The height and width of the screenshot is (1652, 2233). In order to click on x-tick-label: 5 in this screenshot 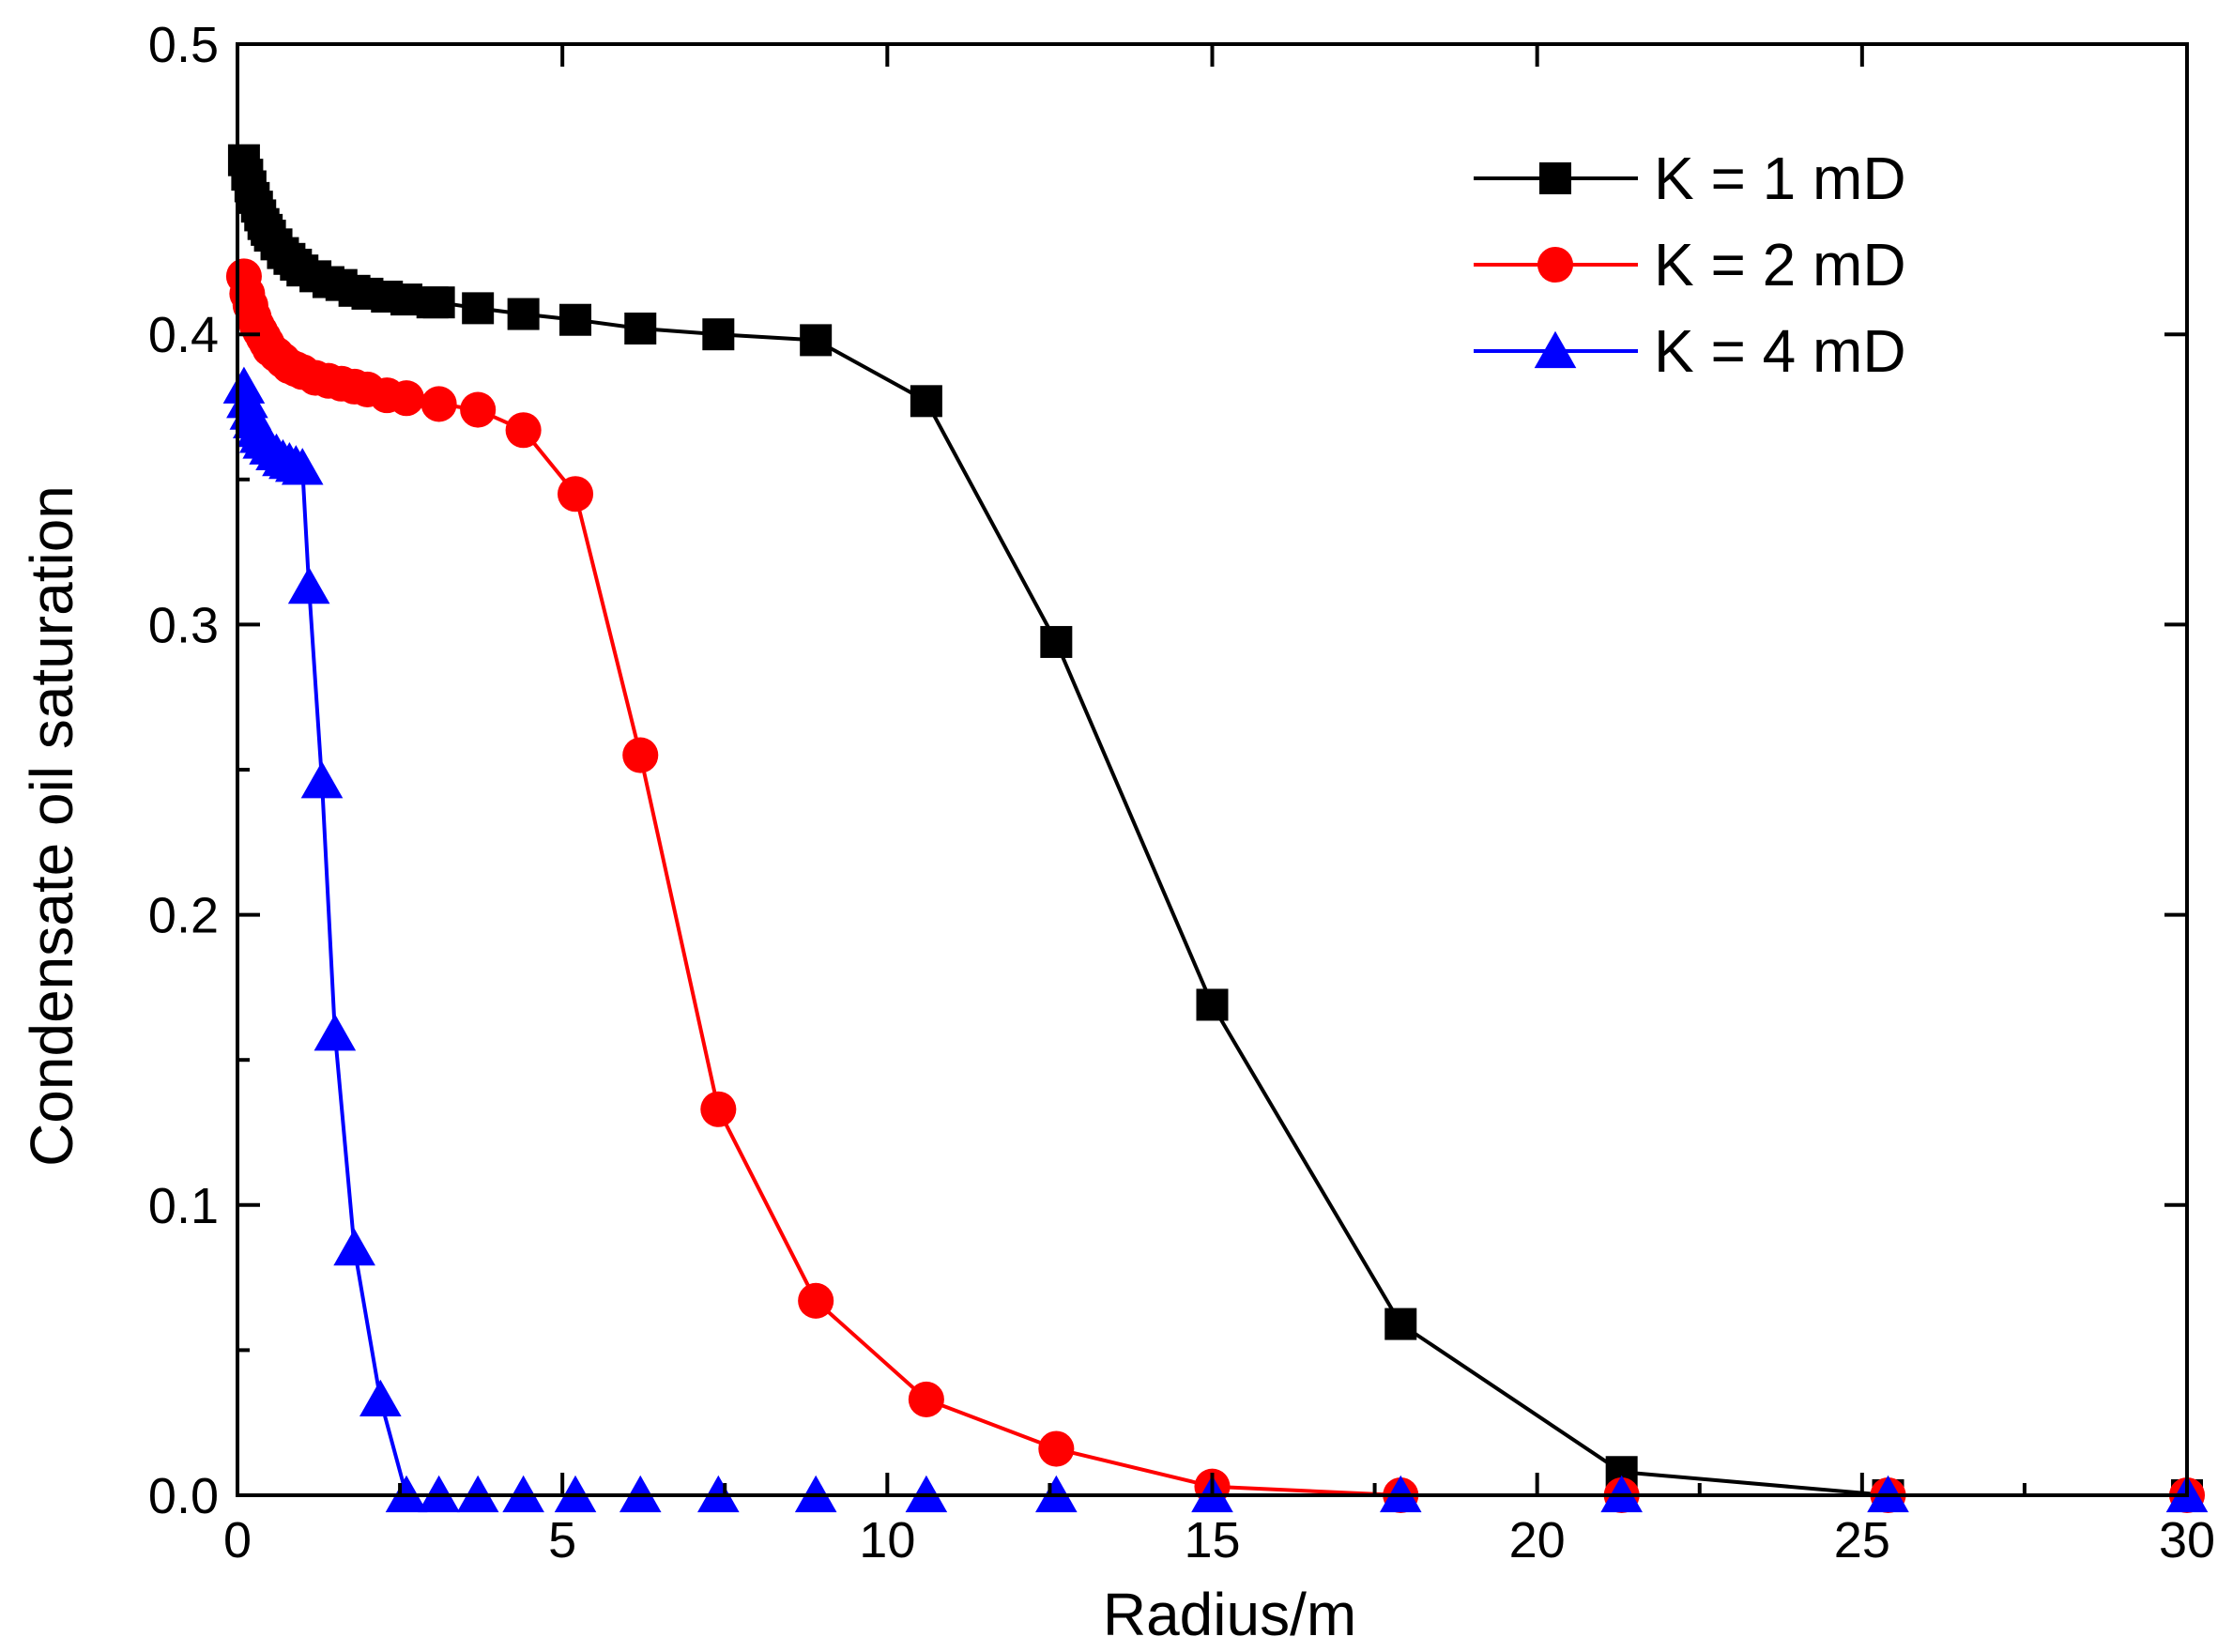, I will do `click(562, 1540)`.